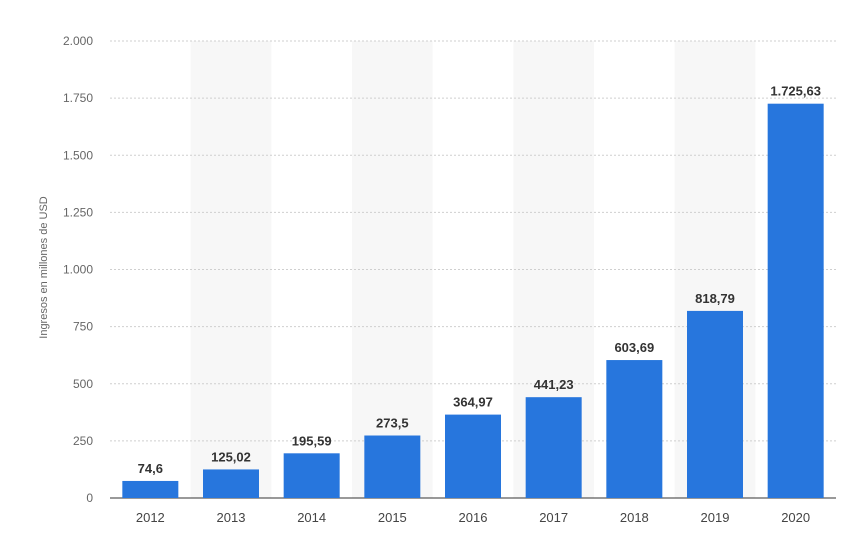 The width and height of the screenshot is (850, 552). I want to click on x-tick-label: 2013, so click(231, 517).